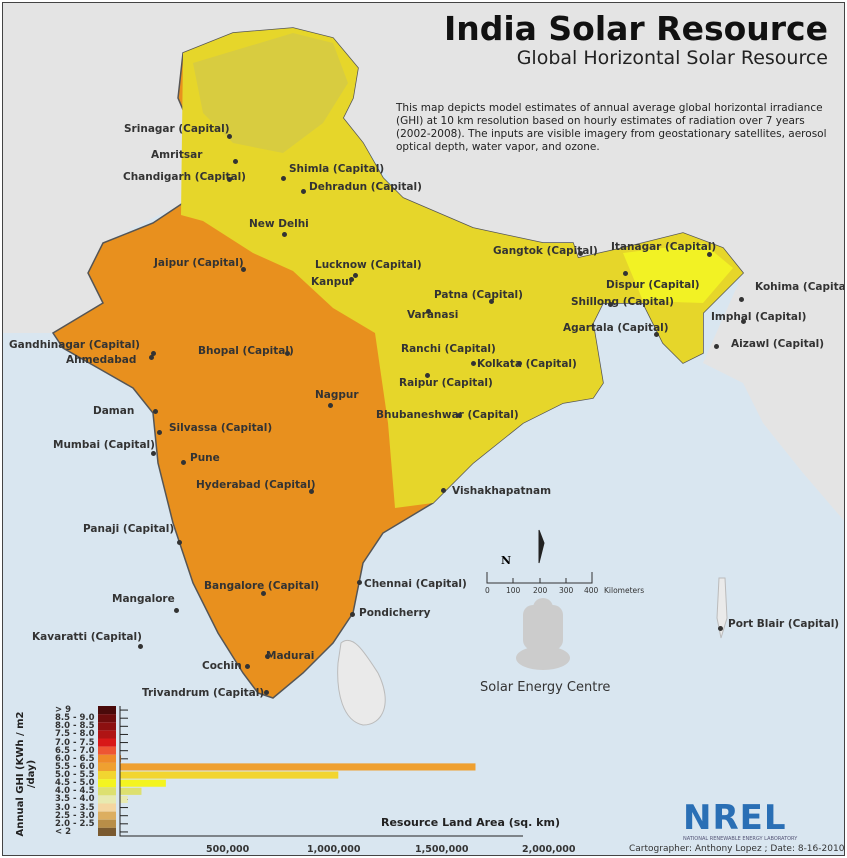 This screenshot has width=847, height=858. I want to click on nrel-logo: NREL, so click(735, 818).